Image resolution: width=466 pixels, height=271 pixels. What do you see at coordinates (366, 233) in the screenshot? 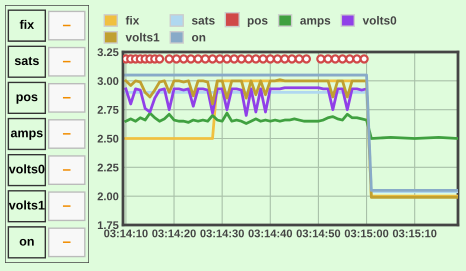
I see `x-tick-label: 03:15:00` at bounding box center [366, 233].